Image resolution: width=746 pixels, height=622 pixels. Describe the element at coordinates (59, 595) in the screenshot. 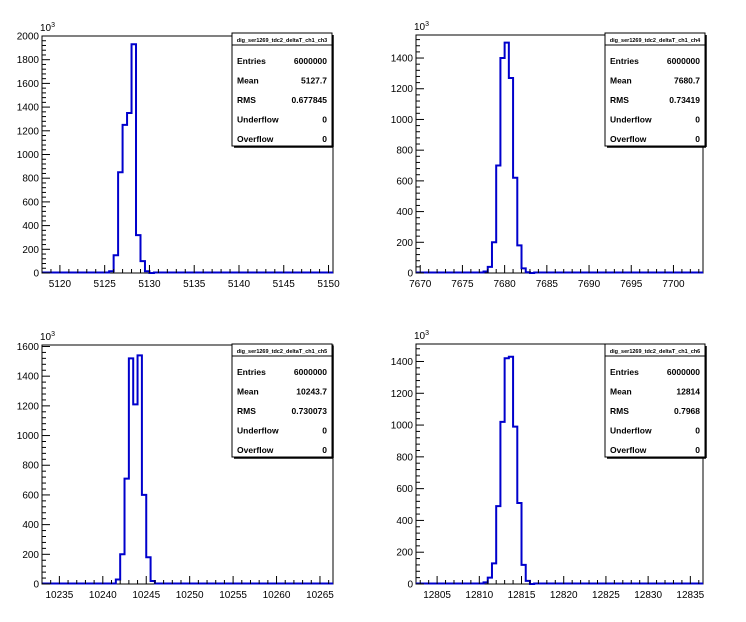

I see `x-tick-label: 10235` at that location.